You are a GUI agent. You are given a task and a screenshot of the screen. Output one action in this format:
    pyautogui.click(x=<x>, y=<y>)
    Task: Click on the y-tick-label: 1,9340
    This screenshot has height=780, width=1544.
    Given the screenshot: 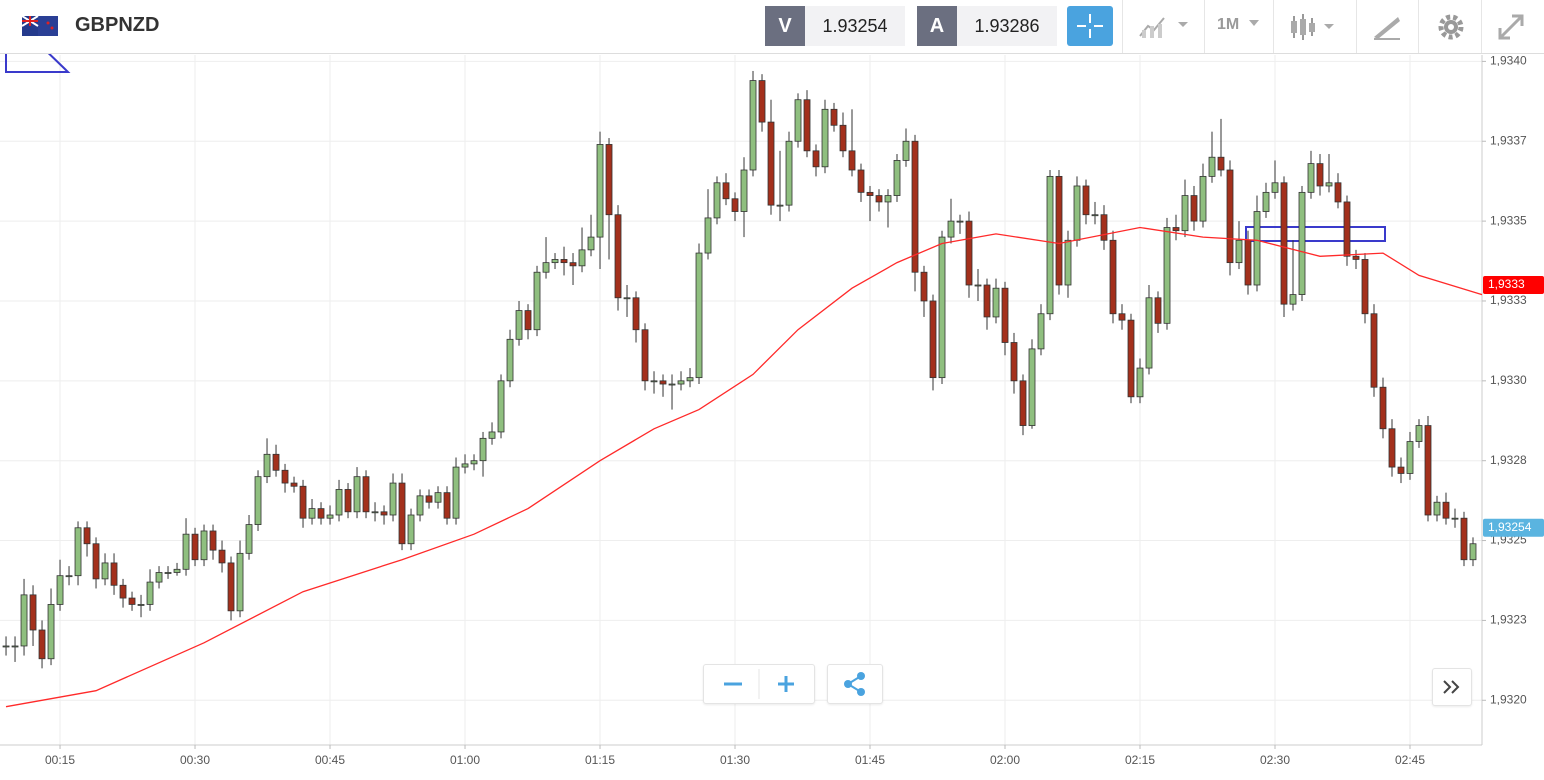 What is the action you would take?
    pyautogui.click(x=1508, y=61)
    